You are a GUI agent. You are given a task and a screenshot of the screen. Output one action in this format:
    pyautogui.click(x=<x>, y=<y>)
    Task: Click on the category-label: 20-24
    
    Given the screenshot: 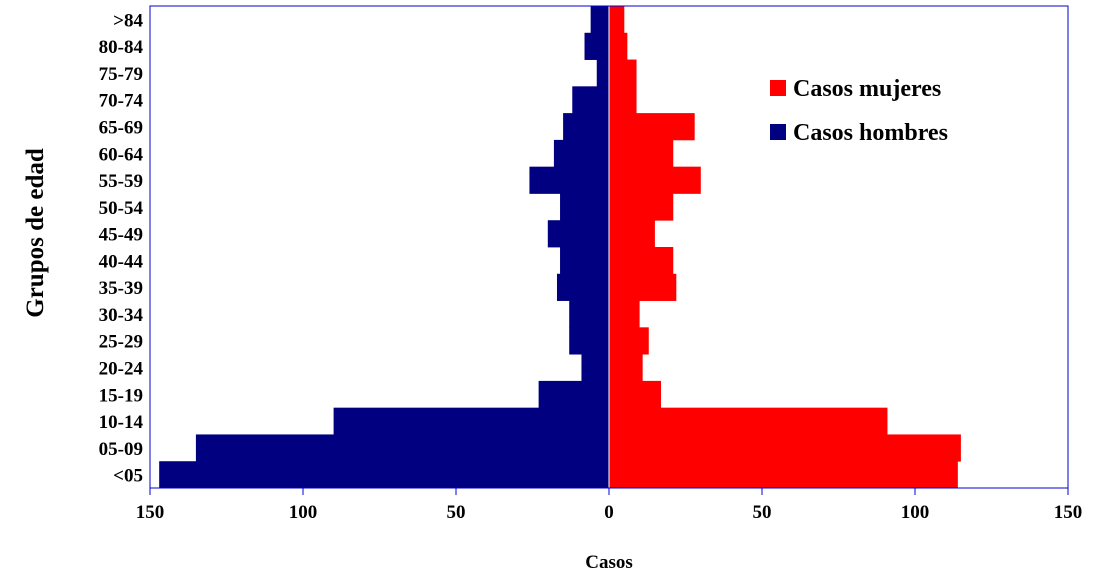 What is the action you would take?
    pyautogui.click(x=121, y=369)
    